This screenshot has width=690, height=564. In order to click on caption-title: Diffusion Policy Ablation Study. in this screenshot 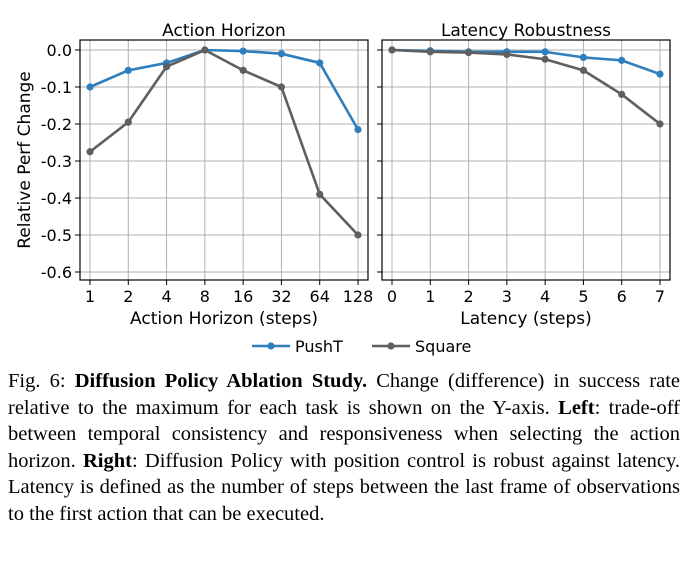, I will do `click(221, 381)`.